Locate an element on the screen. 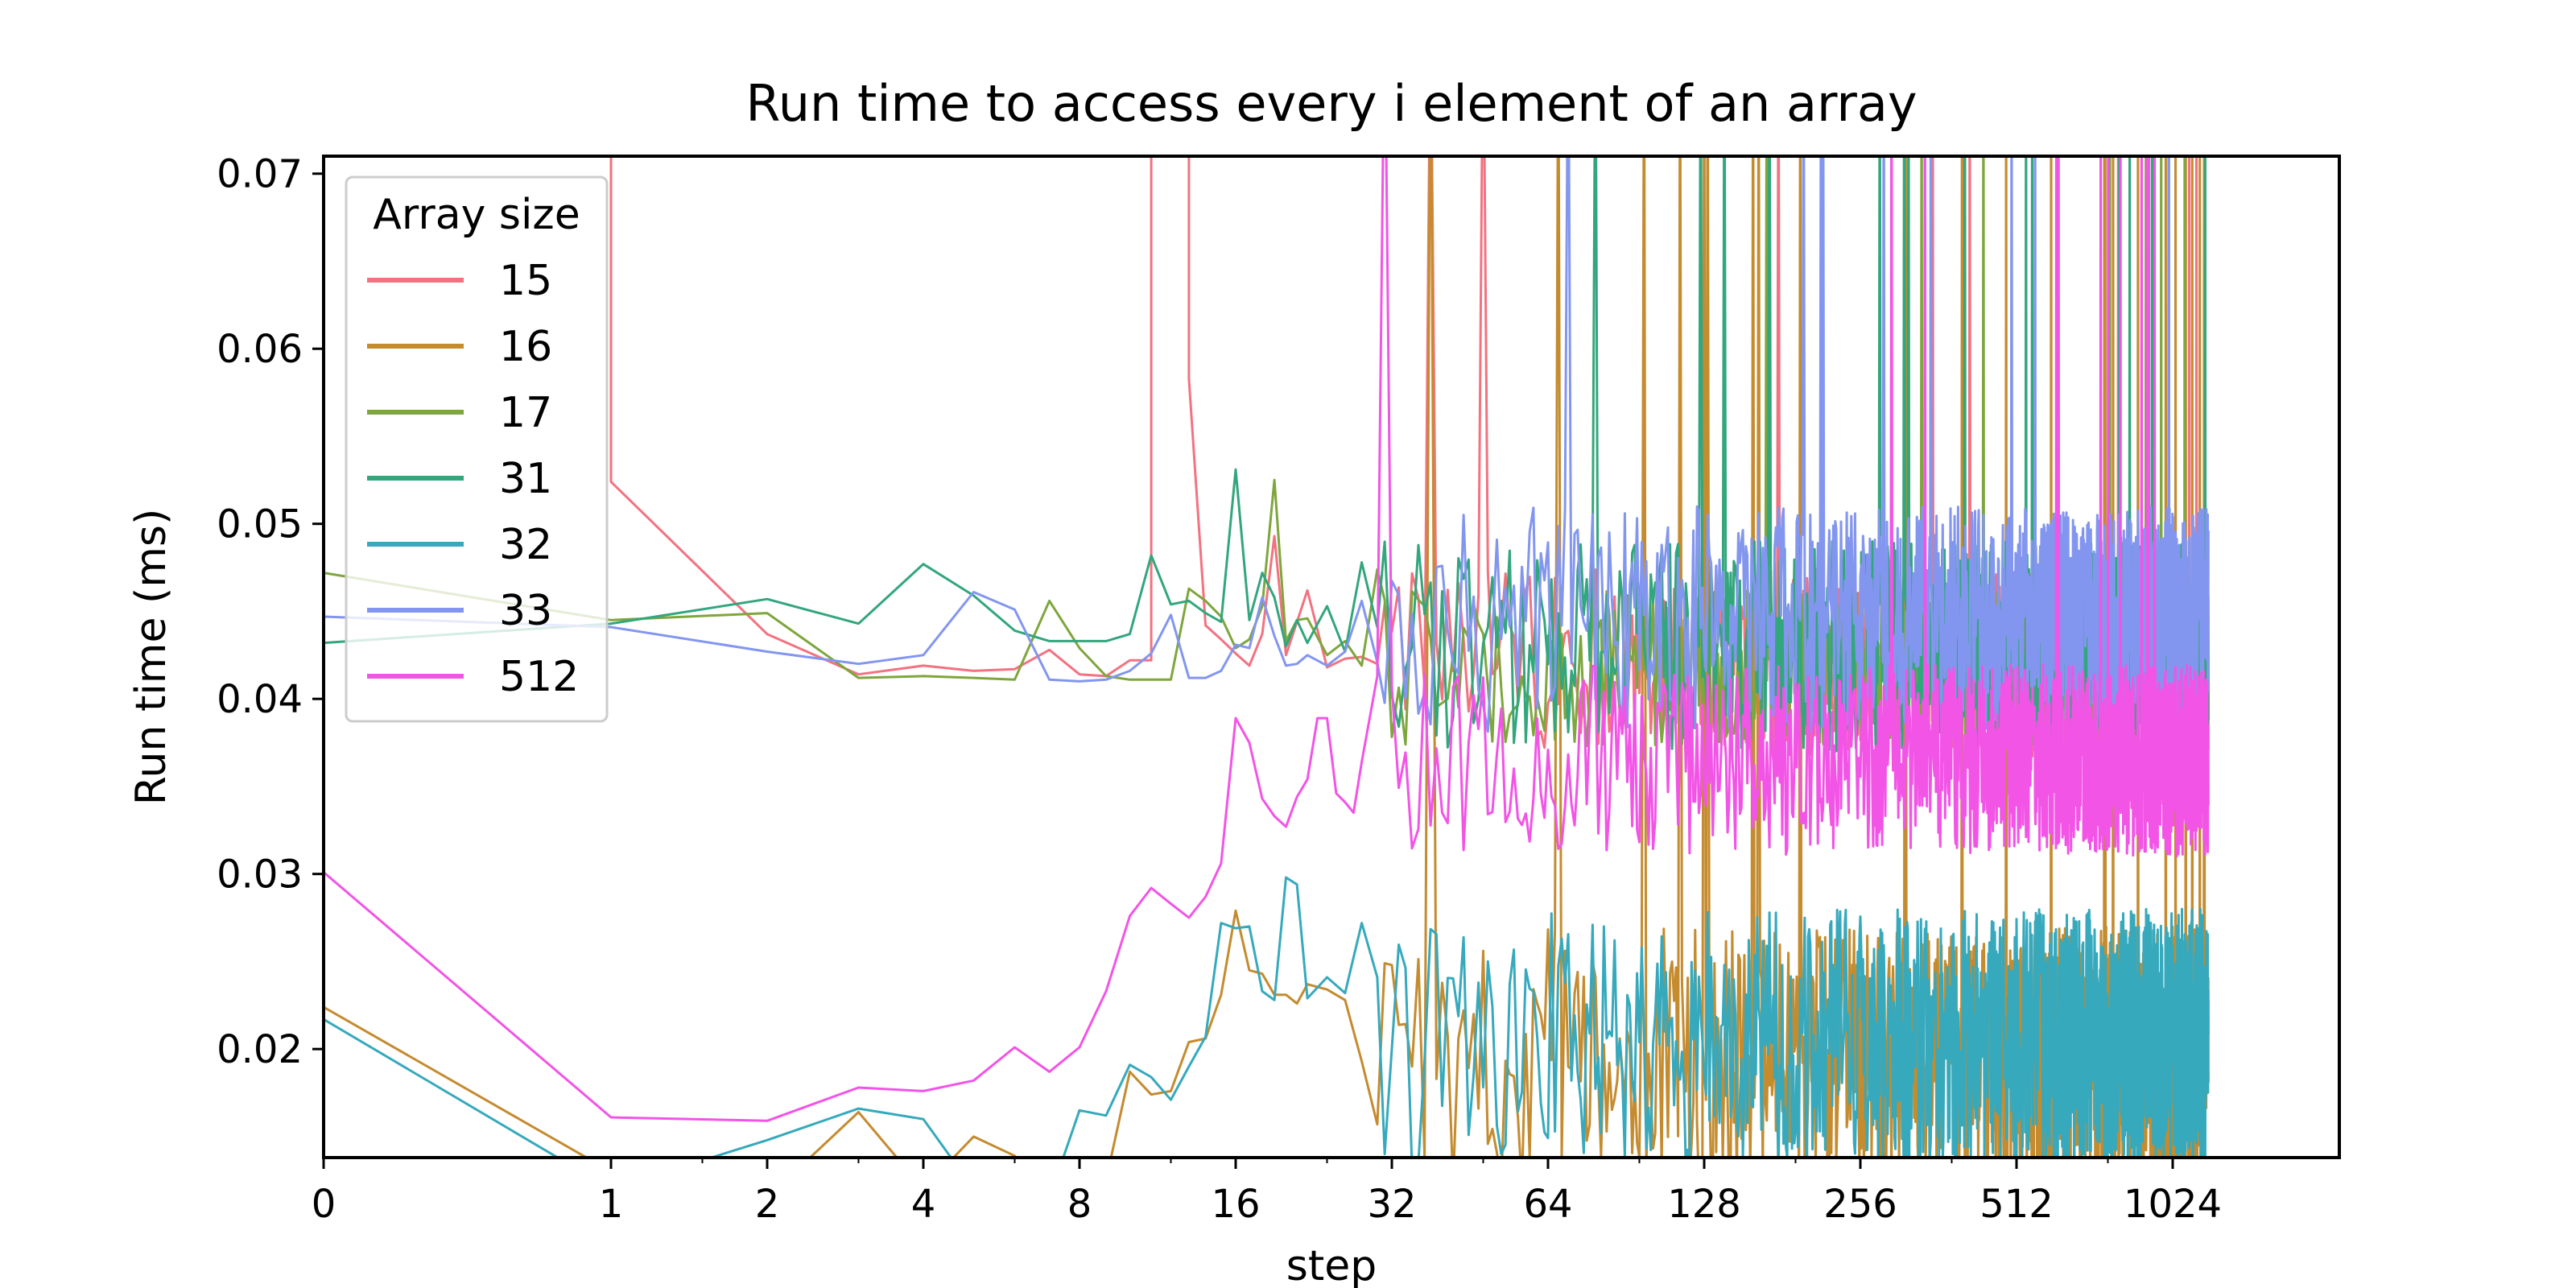 The width and height of the screenshot is (2576, 1288). legend: Array size 15 16 17 31 32 33 512 is located at coordinates (477, 449).